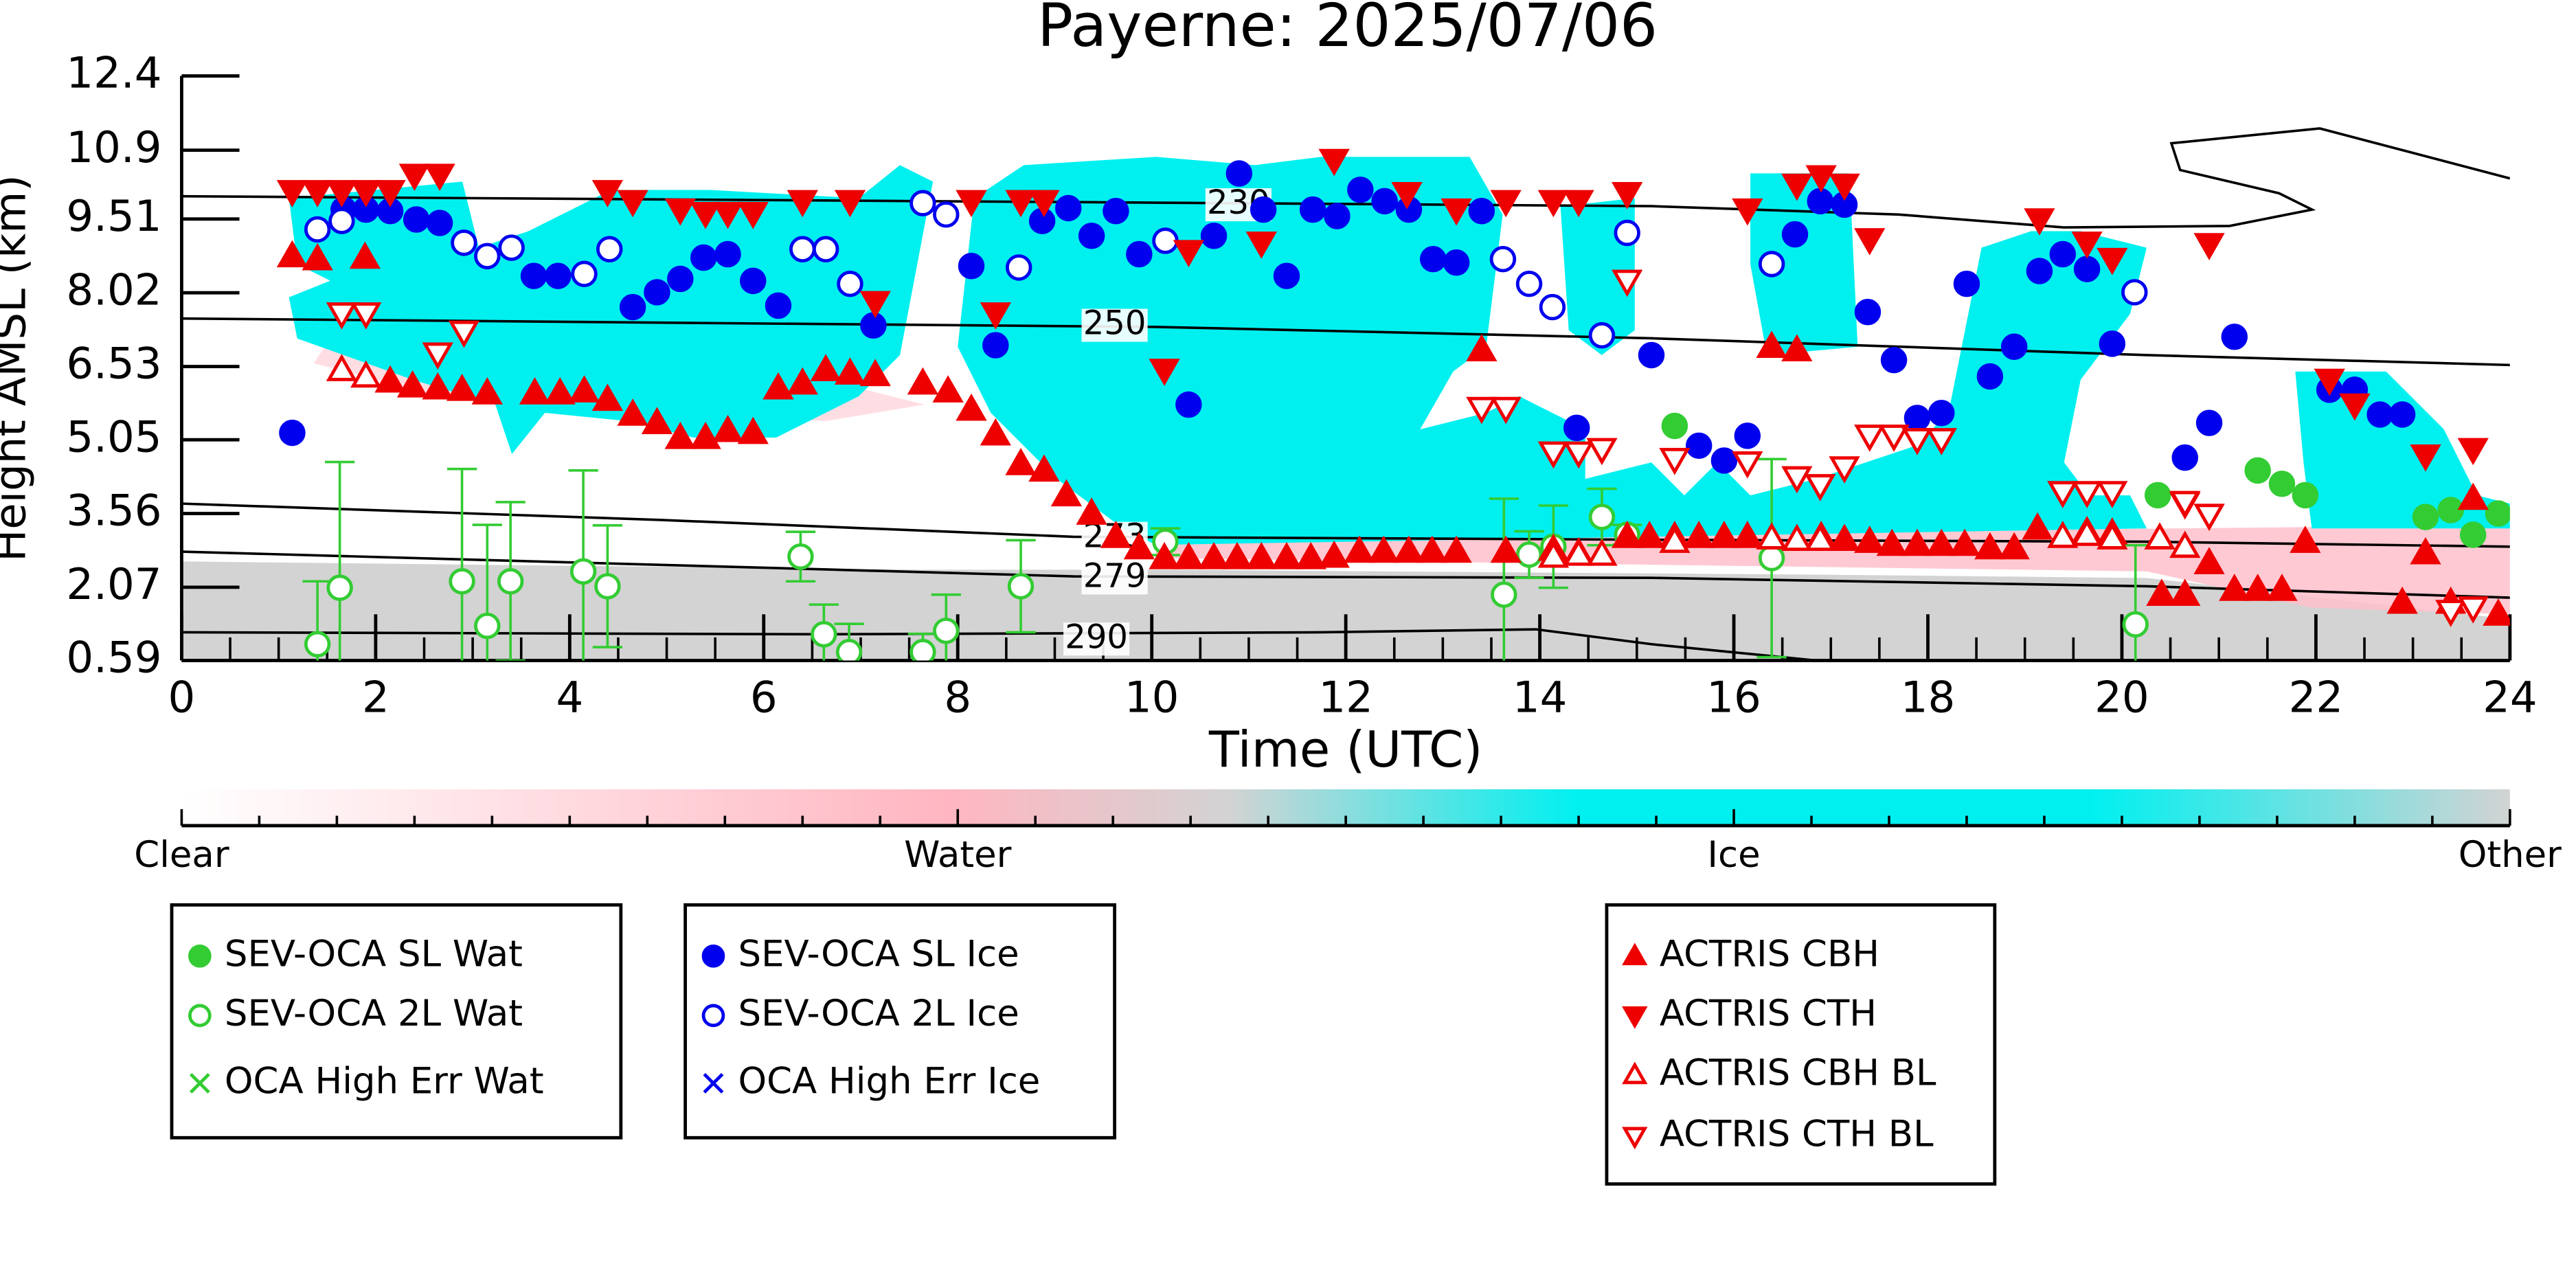  Describe the element at coordinates (1096, 639) in the screenshot. I see `contour-label-bg` at that location.